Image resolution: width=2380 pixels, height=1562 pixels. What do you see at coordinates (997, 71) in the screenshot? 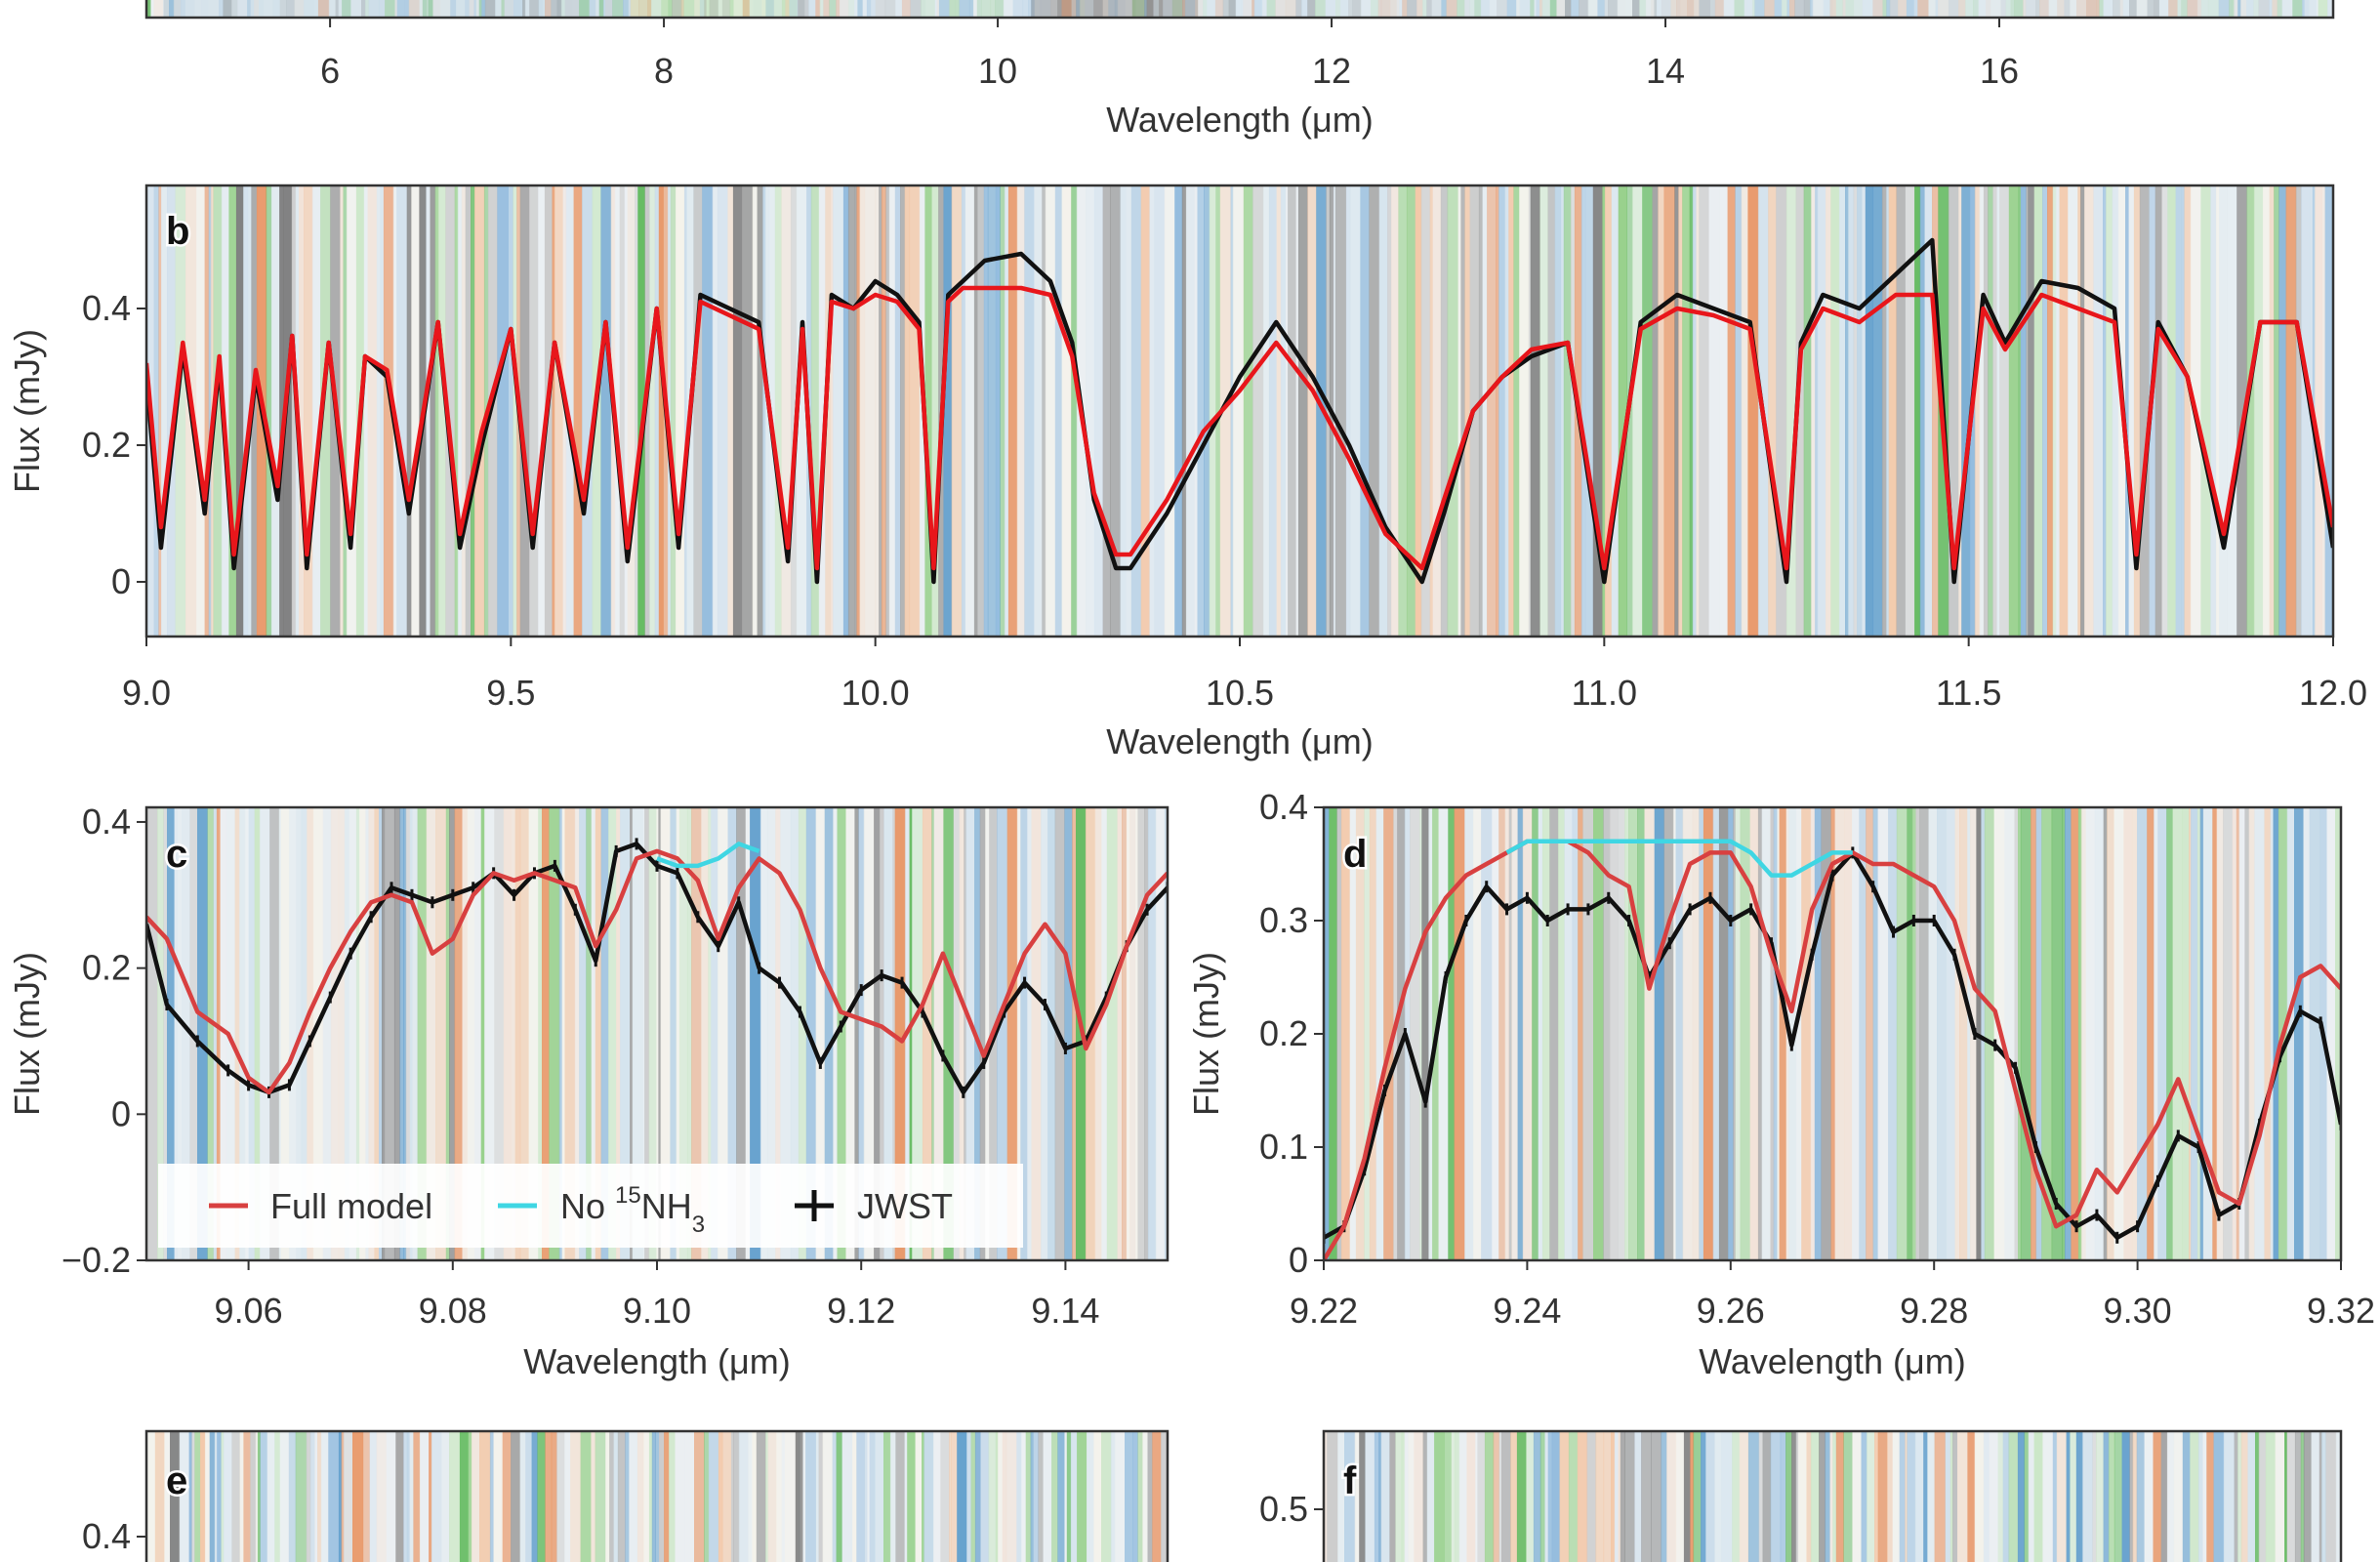
I see `x-tick-label: 10` at bounding box center [997, 71].